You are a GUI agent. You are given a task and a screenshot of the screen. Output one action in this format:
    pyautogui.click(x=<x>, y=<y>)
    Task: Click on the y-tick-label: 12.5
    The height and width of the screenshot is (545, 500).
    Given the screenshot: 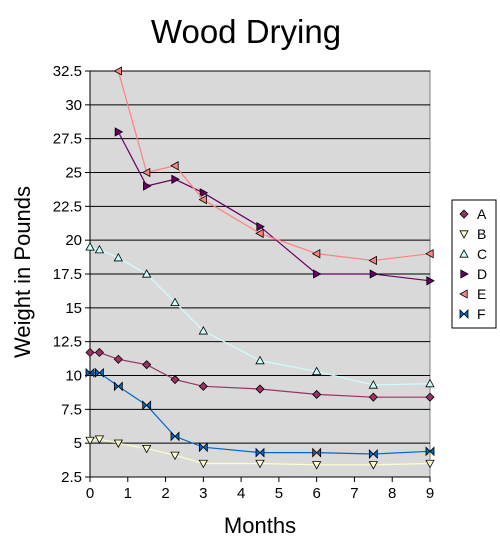 What is the action you would take?
    pyautogui.click(x=67, y=342)
    